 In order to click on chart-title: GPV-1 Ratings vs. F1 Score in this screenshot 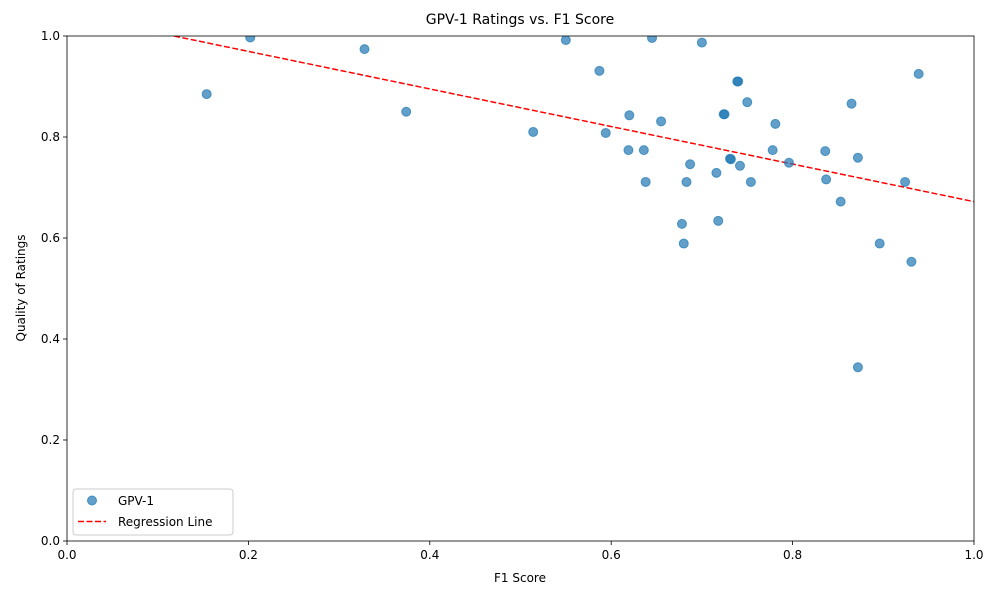, I will do `click(520, 20)`.